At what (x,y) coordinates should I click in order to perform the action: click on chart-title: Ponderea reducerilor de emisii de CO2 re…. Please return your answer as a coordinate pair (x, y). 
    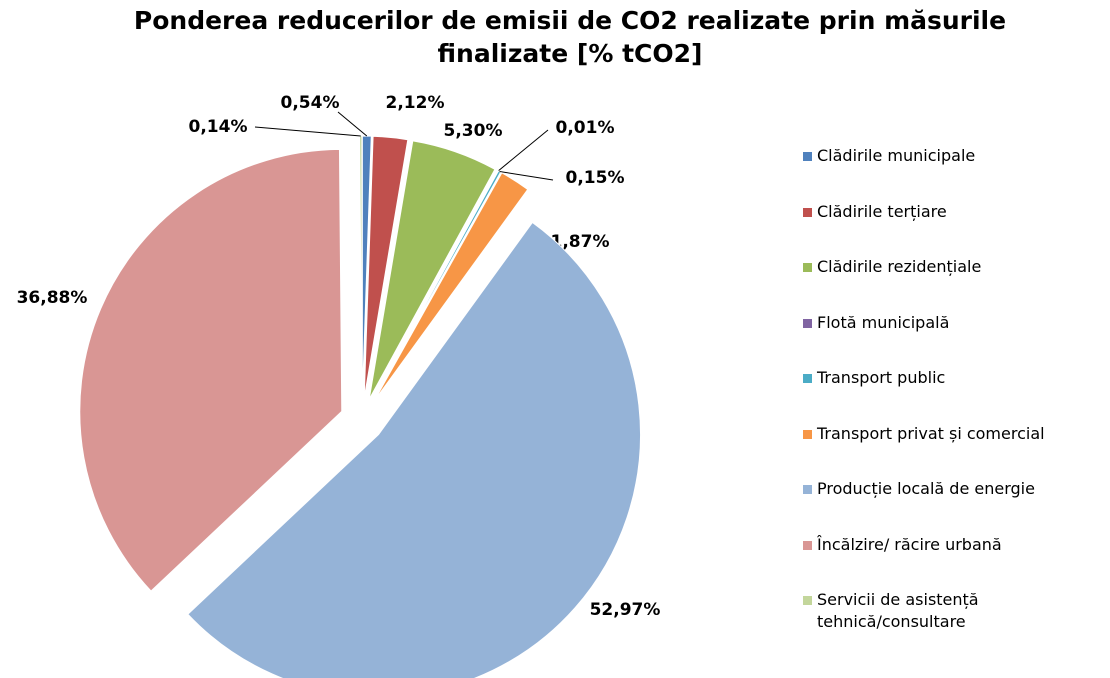
    Looking at the image, I should click on (570, 37).